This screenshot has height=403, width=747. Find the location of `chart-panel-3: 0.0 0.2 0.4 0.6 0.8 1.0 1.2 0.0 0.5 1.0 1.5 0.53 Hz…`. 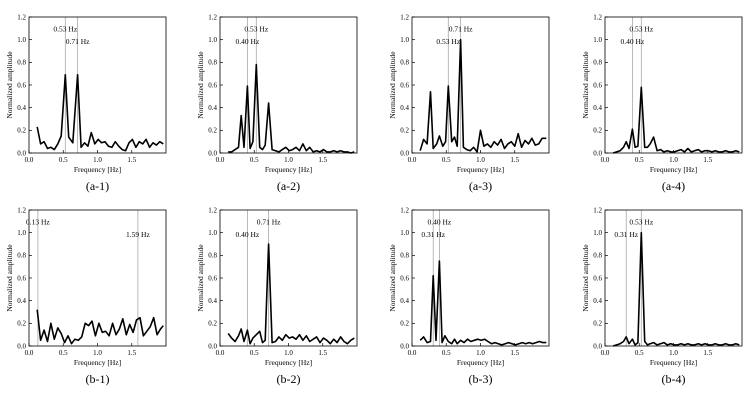

chart-panel-3: 0.0 0.2 0.4 0.6 0.8 1.0 1.2 0.0 0.5 1.0 1.5 0.53 Hz… is located at coordinates (469, 103).